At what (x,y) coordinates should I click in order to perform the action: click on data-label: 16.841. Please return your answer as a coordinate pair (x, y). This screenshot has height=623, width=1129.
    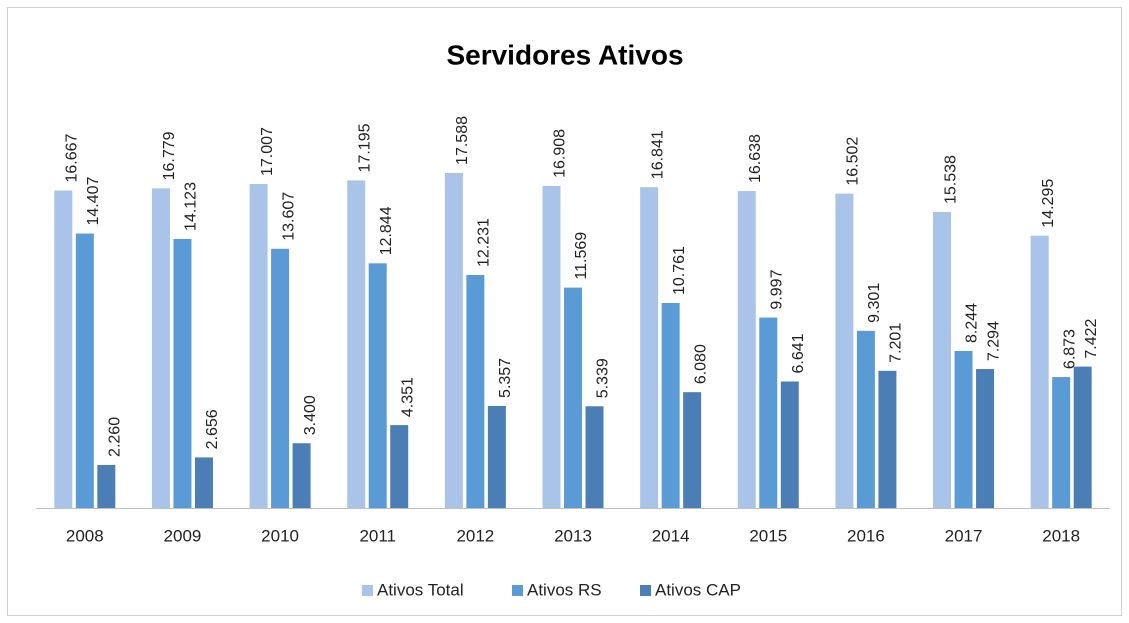
    Looking at the image, I should click on (657, 154).